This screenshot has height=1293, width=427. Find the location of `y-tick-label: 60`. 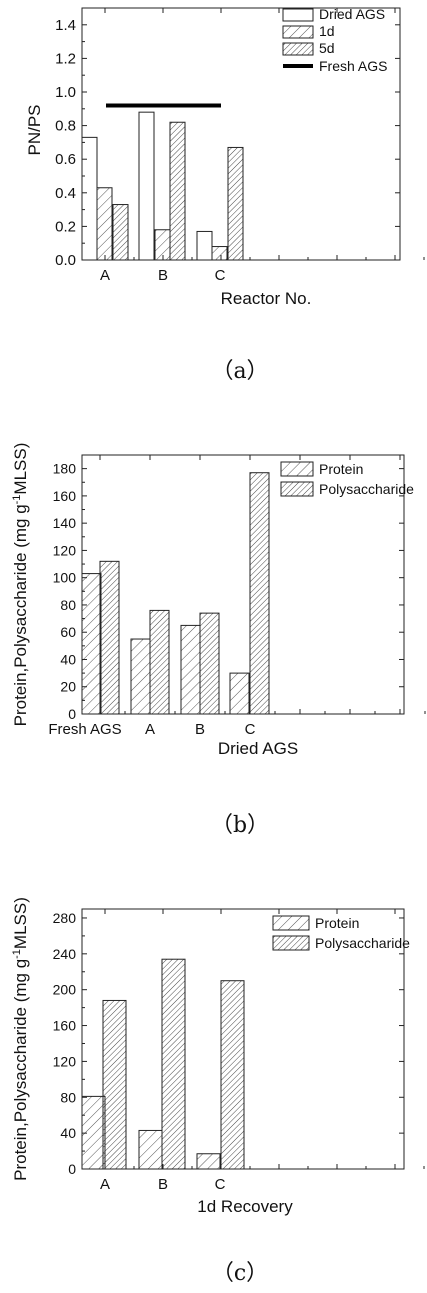

y-tick-label: 60 is located at coordinates (68, 632).